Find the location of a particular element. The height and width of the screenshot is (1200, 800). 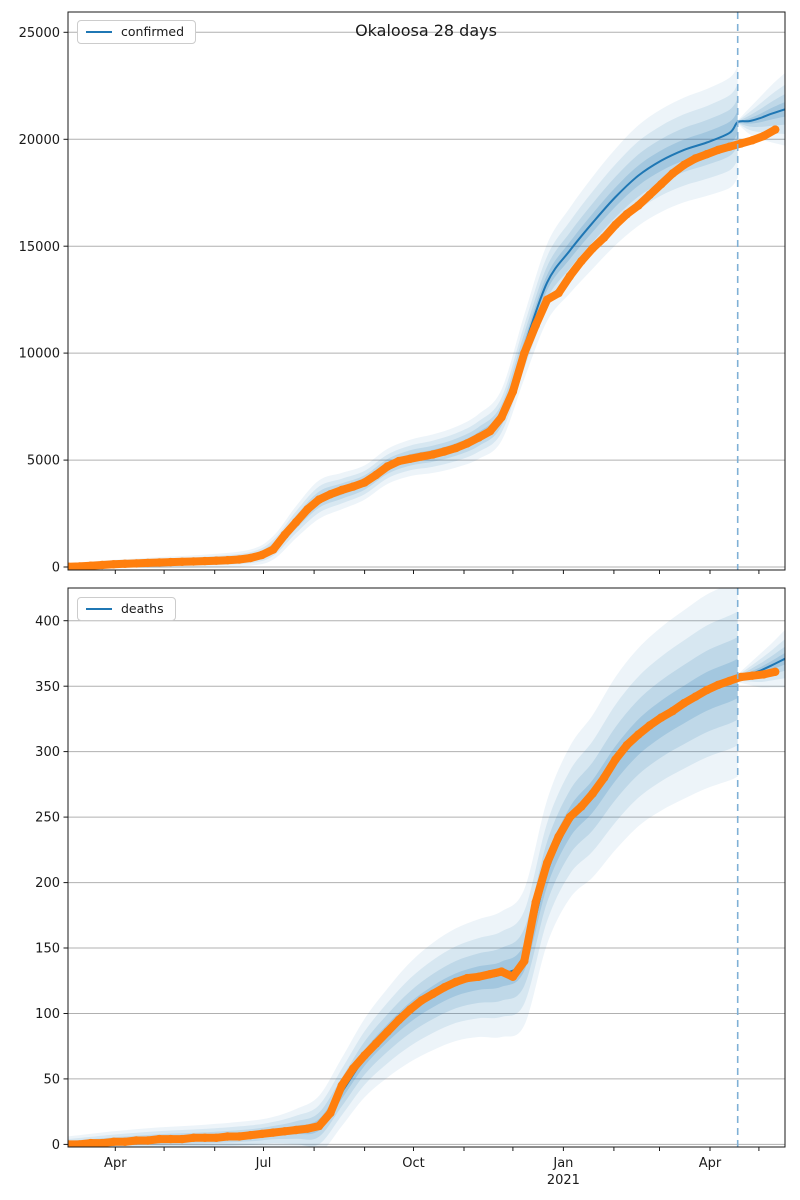

y-tick-label: 25000 is located at coordinates (39, 33).